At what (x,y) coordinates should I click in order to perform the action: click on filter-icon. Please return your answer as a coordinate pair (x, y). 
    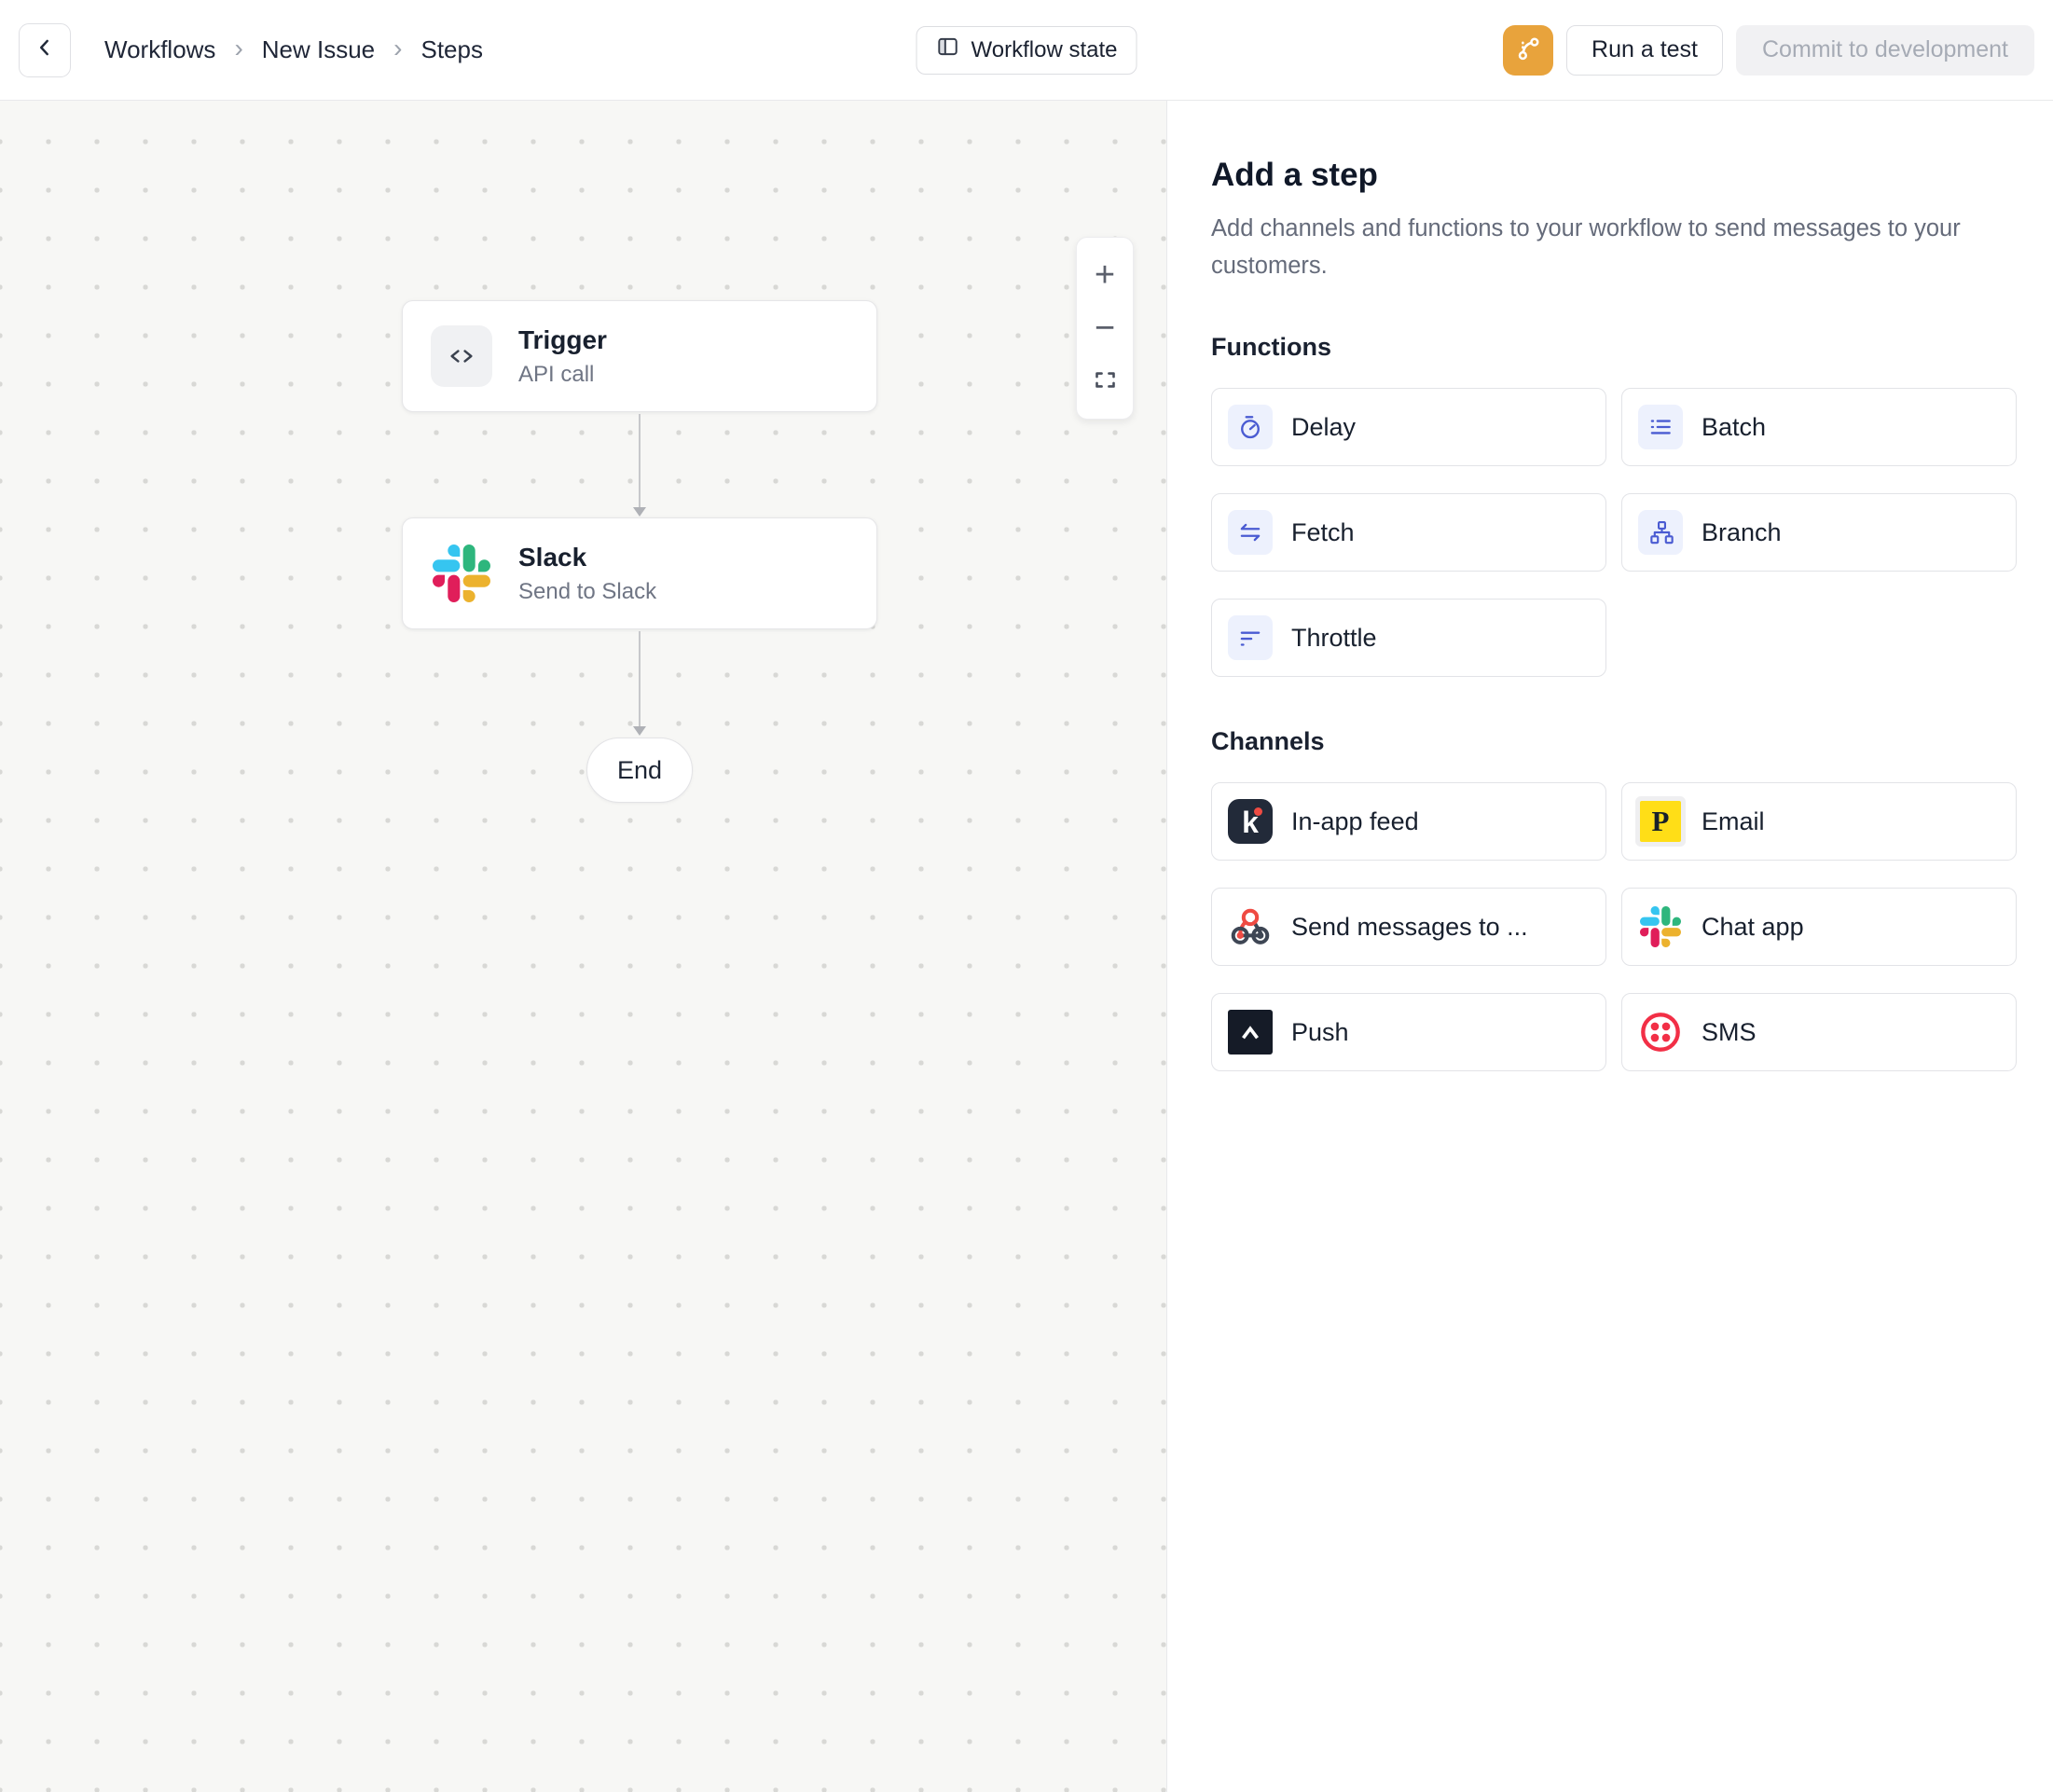
    Looking at the image, I should click on (1250, 638).